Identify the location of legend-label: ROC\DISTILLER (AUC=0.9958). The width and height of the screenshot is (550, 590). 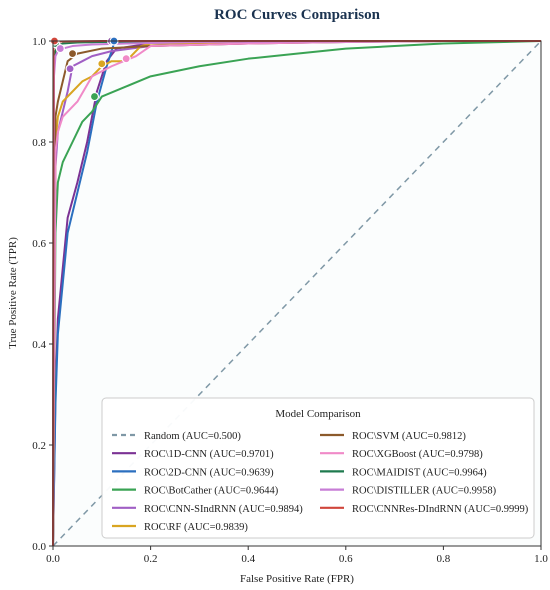
(424, 491).